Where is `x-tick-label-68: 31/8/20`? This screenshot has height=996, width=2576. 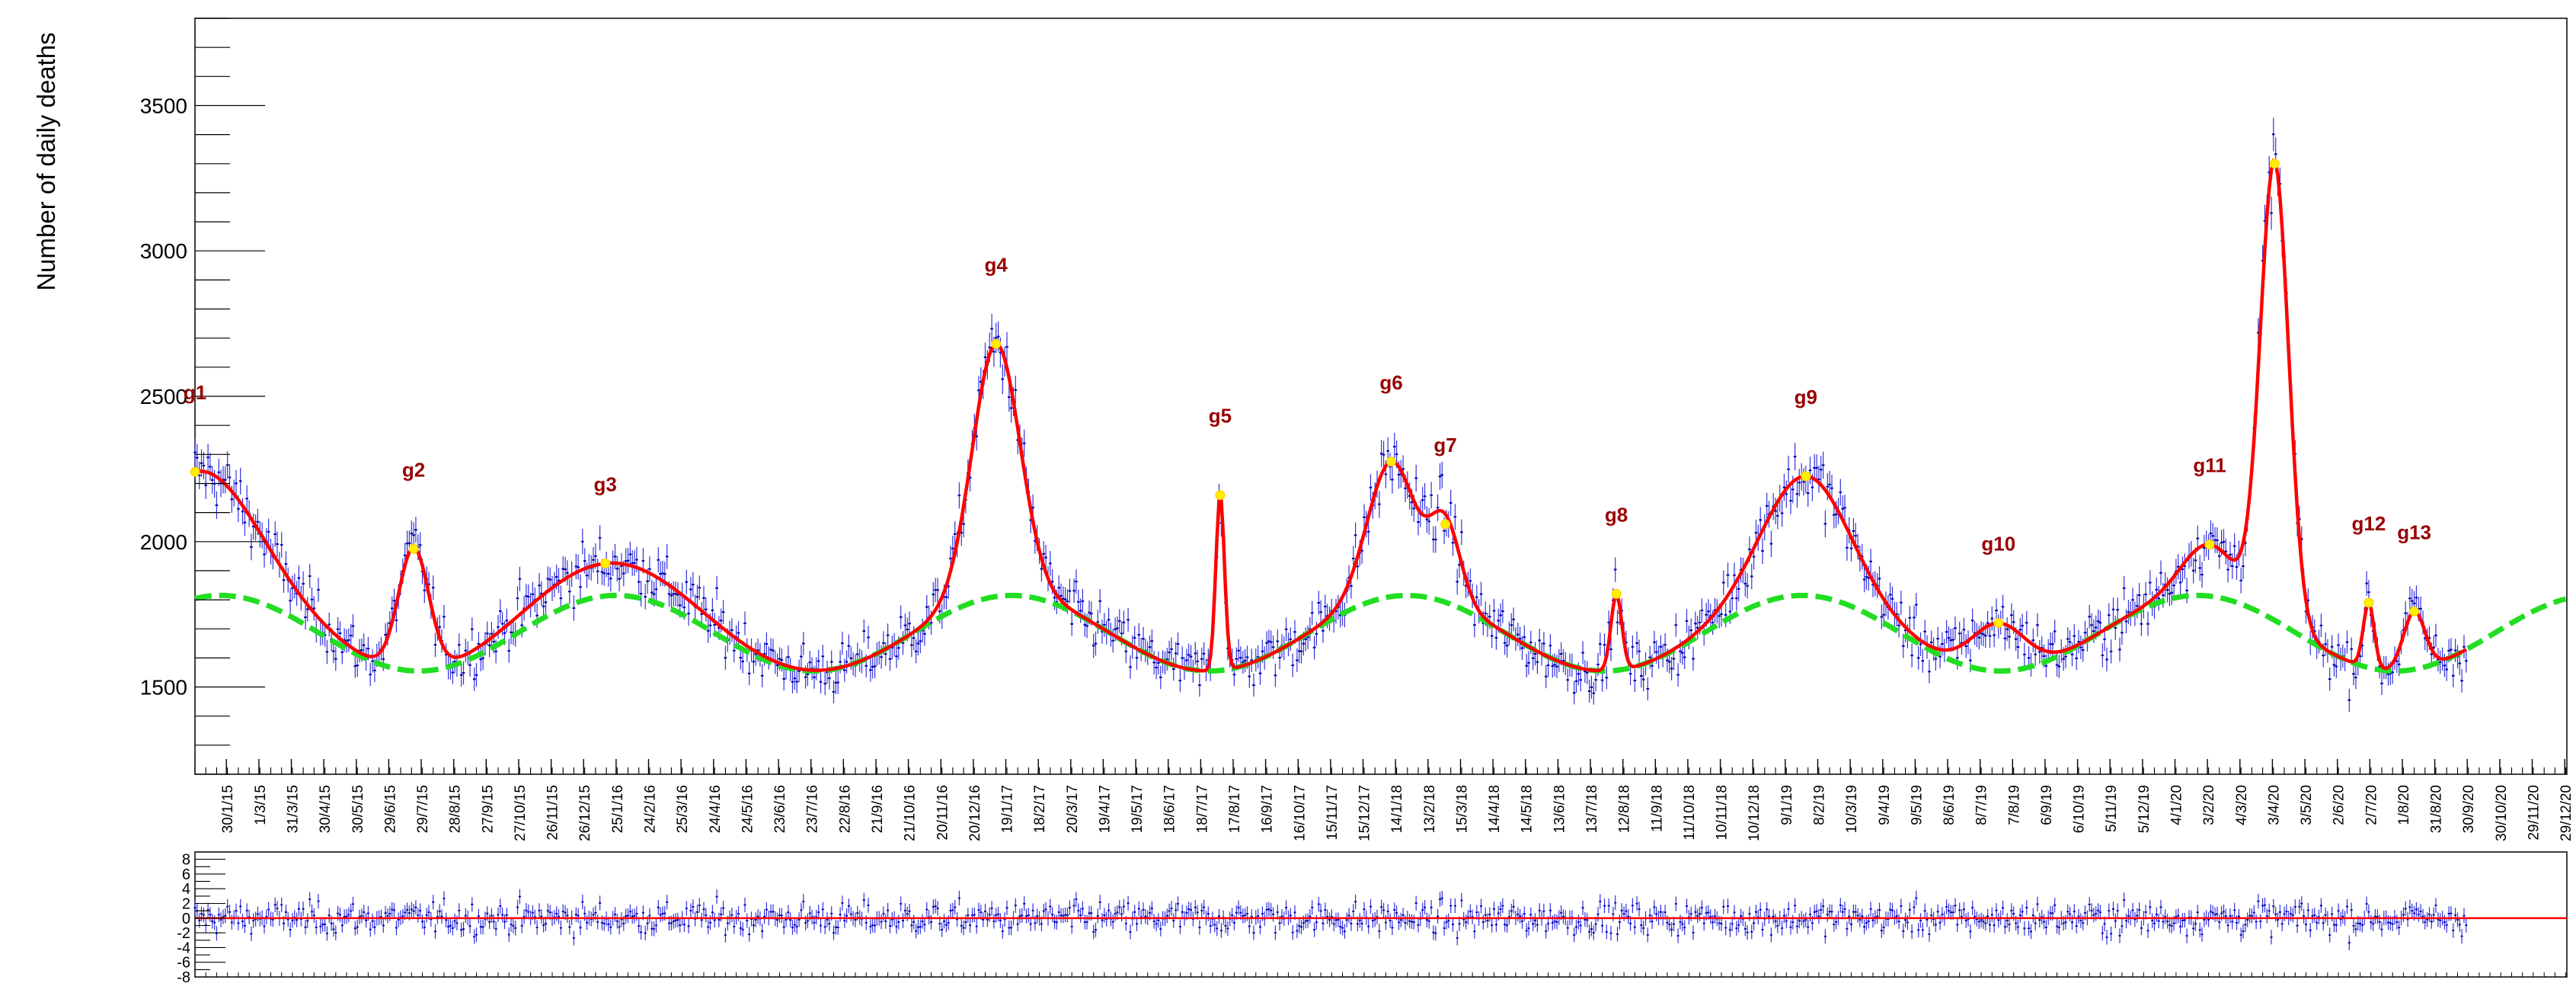
x-tick-label-68: 31/8/20 is located at coordinates (2437, 809).